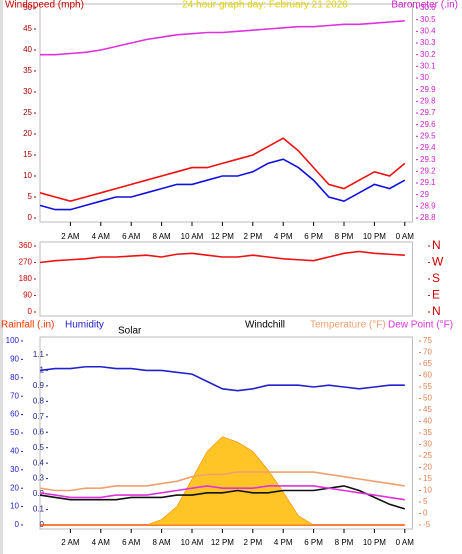 This screenshot has width=462, height=554. What do you see at coordinates (26, 262) in the screenshot?
I see `y-tick-label: 270` at bounding box center [26, 262].